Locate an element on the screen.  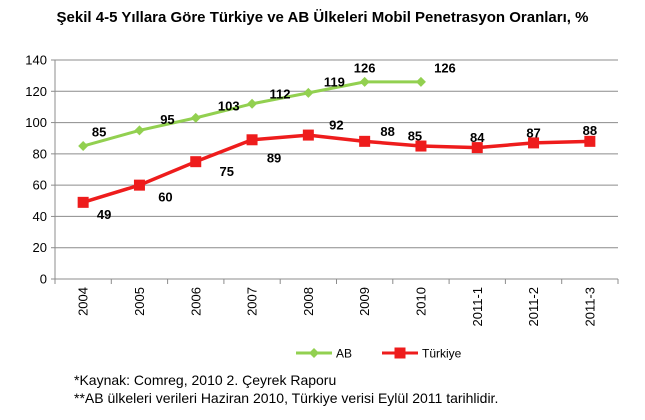
data-label: 92 is located at coordinates (336, 125).